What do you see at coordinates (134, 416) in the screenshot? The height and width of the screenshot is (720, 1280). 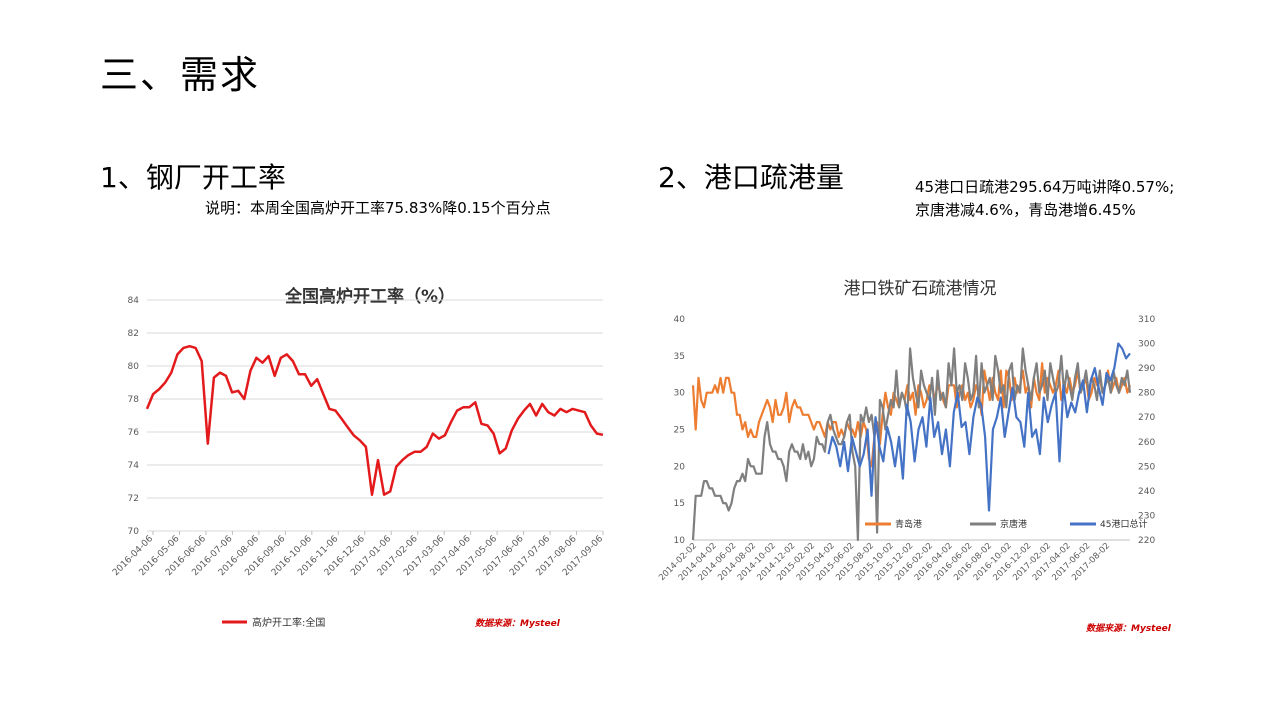 I see `chart1-y-axis: 70 72 74 76 78 80 82 84` at bounding box center [134, 416].